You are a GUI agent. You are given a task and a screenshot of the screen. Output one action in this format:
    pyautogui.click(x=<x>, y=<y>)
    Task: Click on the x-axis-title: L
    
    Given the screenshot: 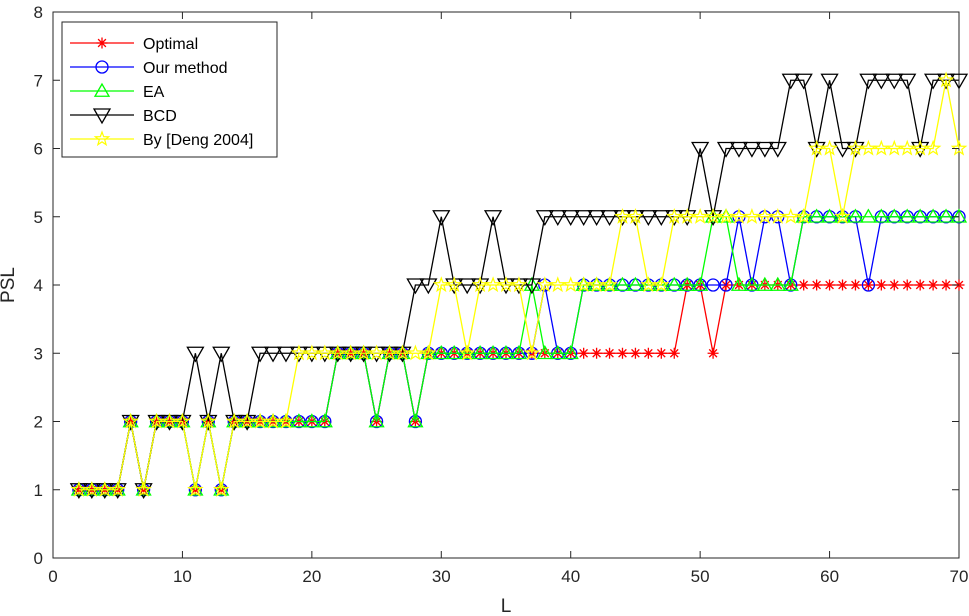 What is the action you would take?
    pyautogui.click(x=506, y=606)
    